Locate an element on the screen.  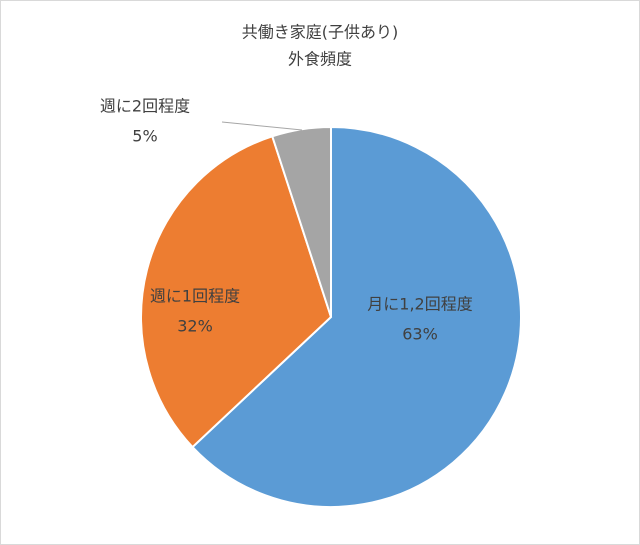
leader-line is located at coordinates (262, 126).